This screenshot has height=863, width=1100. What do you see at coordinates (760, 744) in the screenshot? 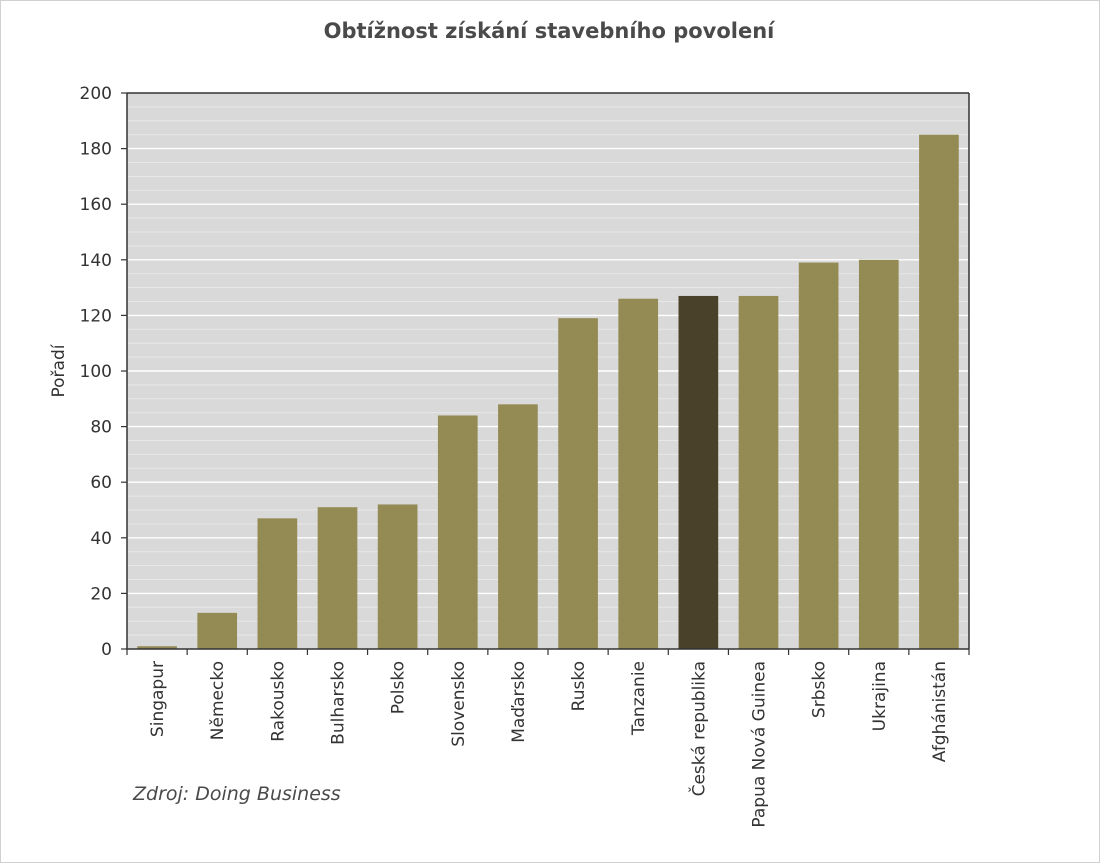
I see `x-tick-label: Papua Nová Guinea` at bounding box center [760, 744].